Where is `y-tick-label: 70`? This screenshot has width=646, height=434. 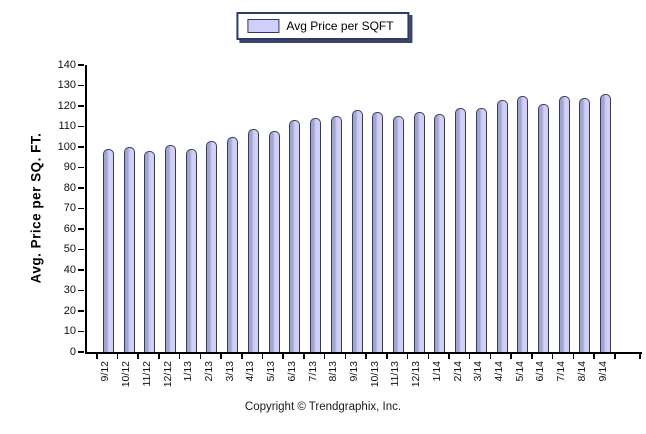 y-tick-label: 70 is located at coordinates (69, 208).